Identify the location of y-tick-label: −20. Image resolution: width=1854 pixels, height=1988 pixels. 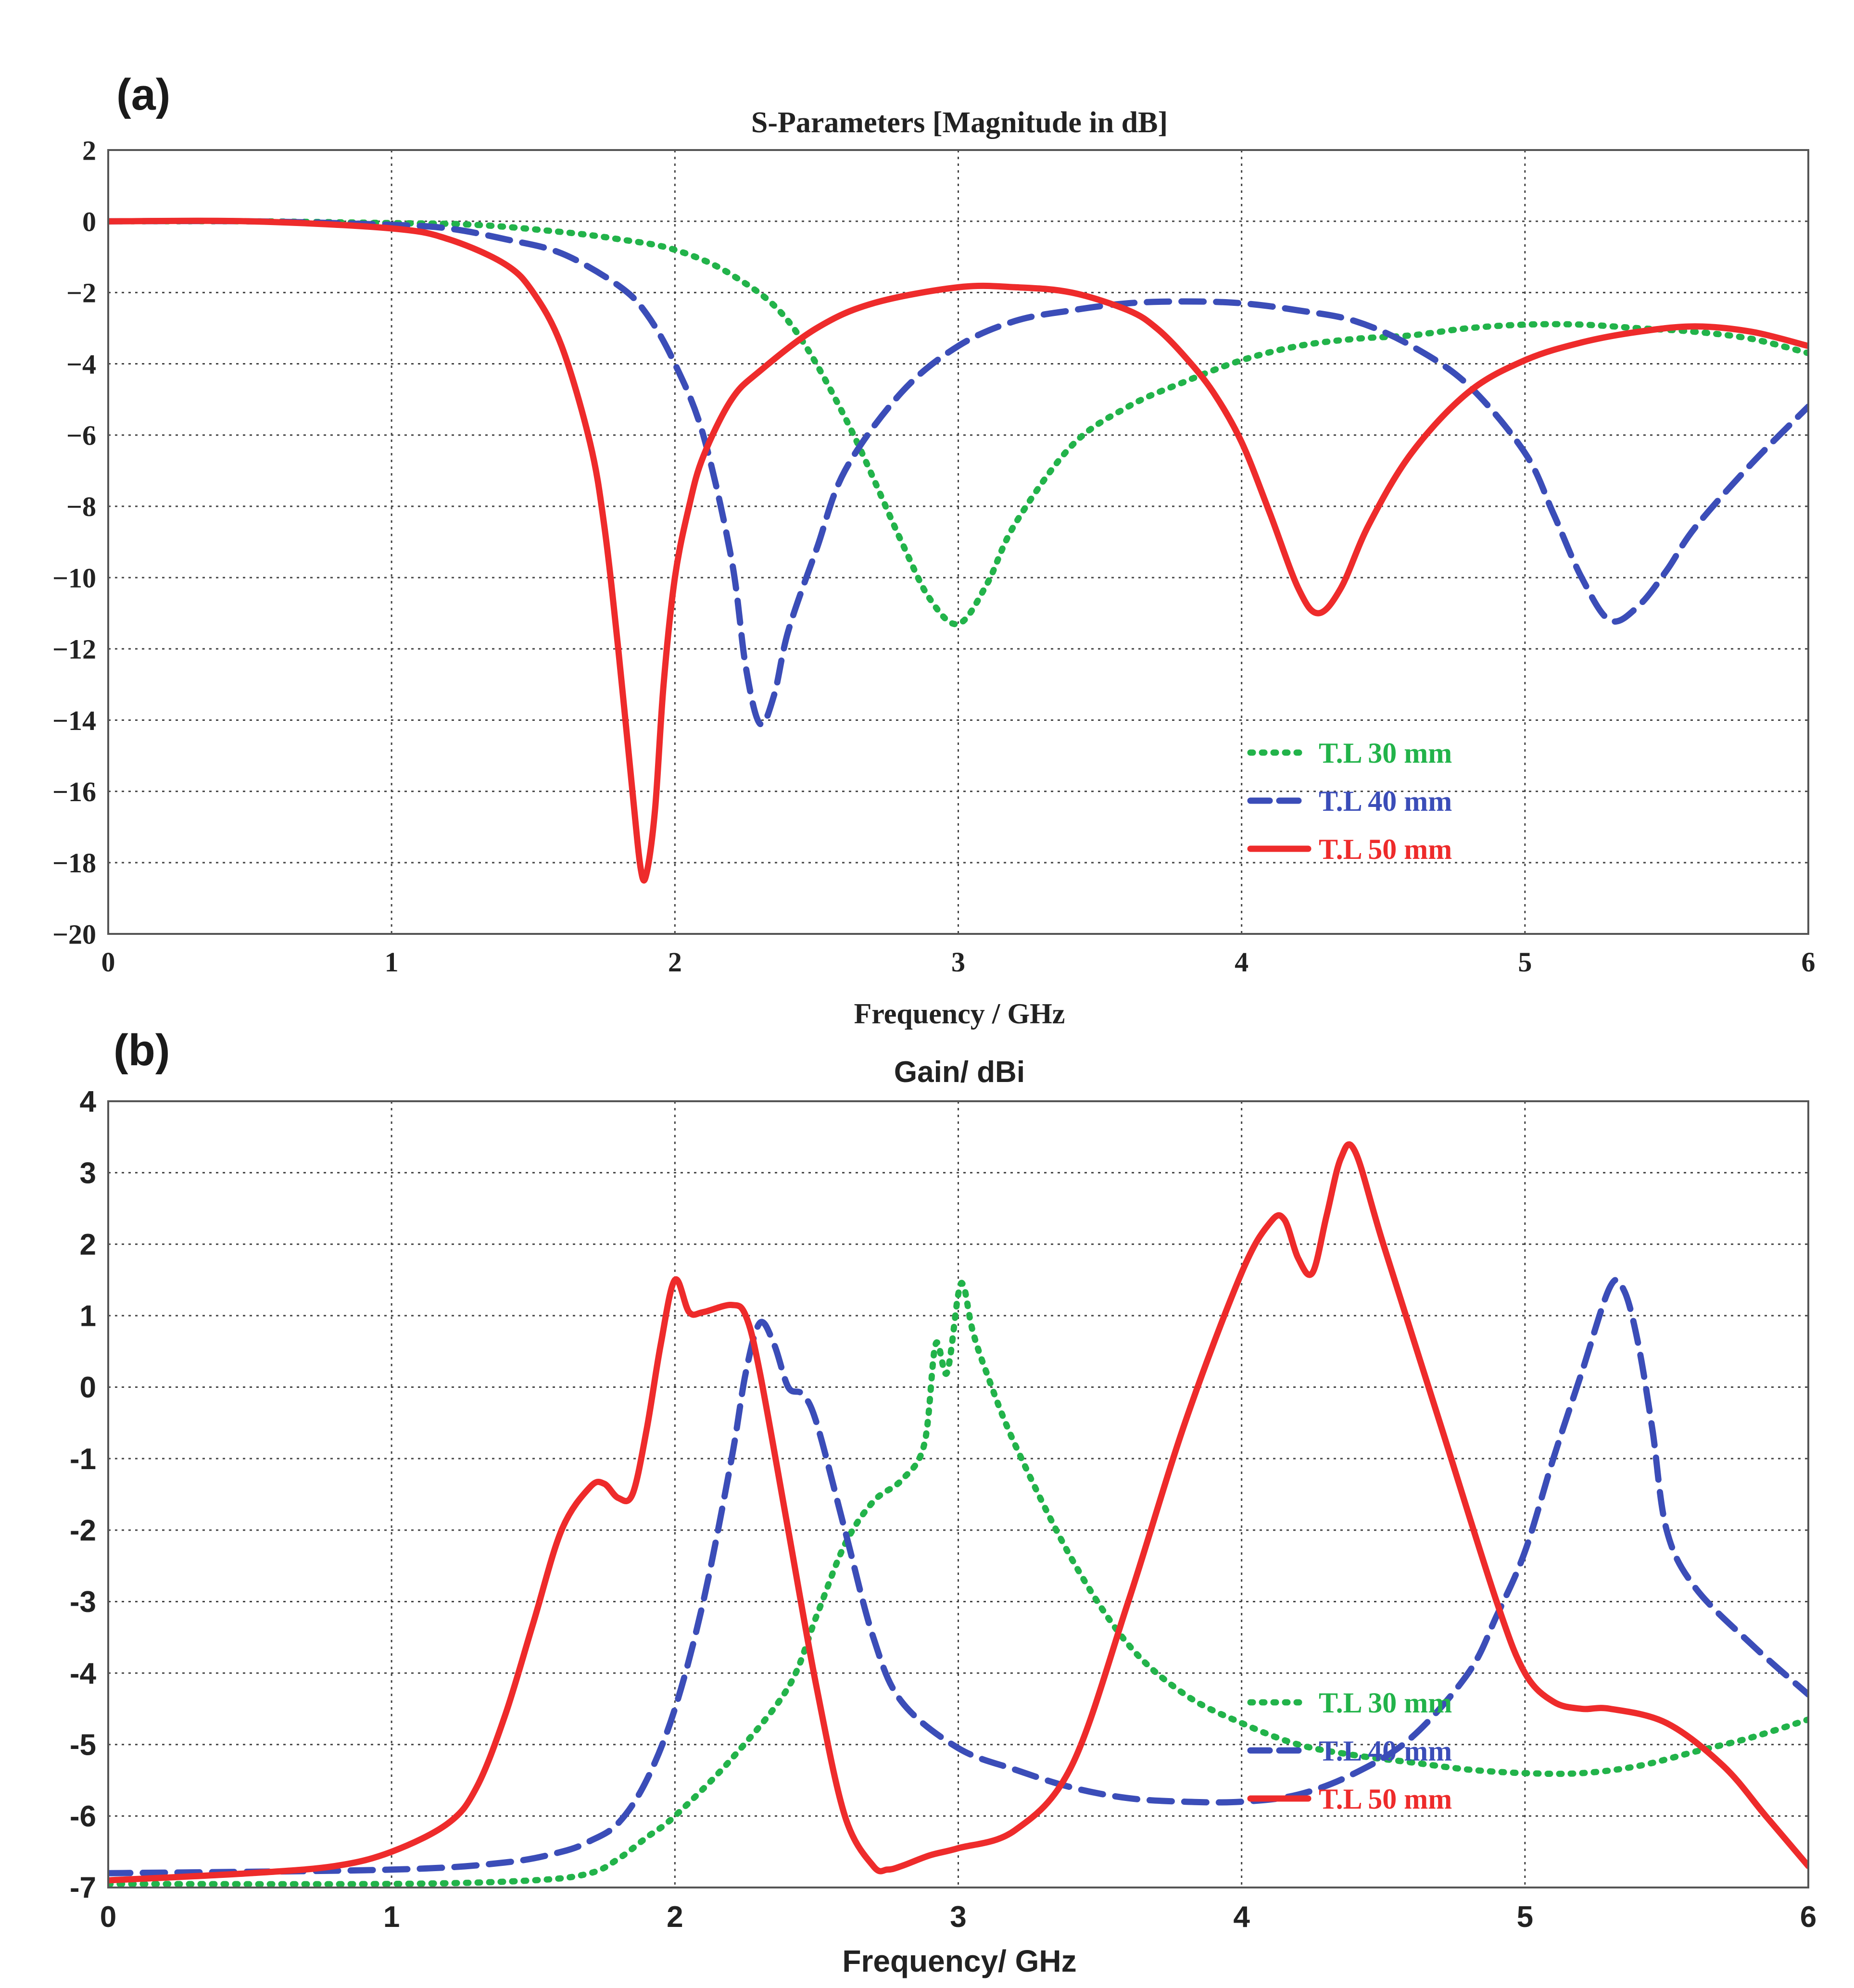
(74, 934).